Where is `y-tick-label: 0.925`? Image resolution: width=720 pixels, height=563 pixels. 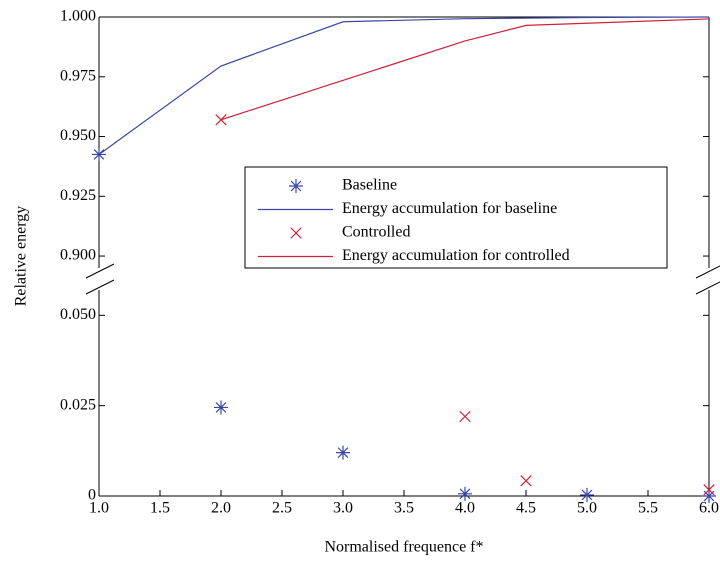
y-tick-label: 0.925 is located at coordinates (78, 195).